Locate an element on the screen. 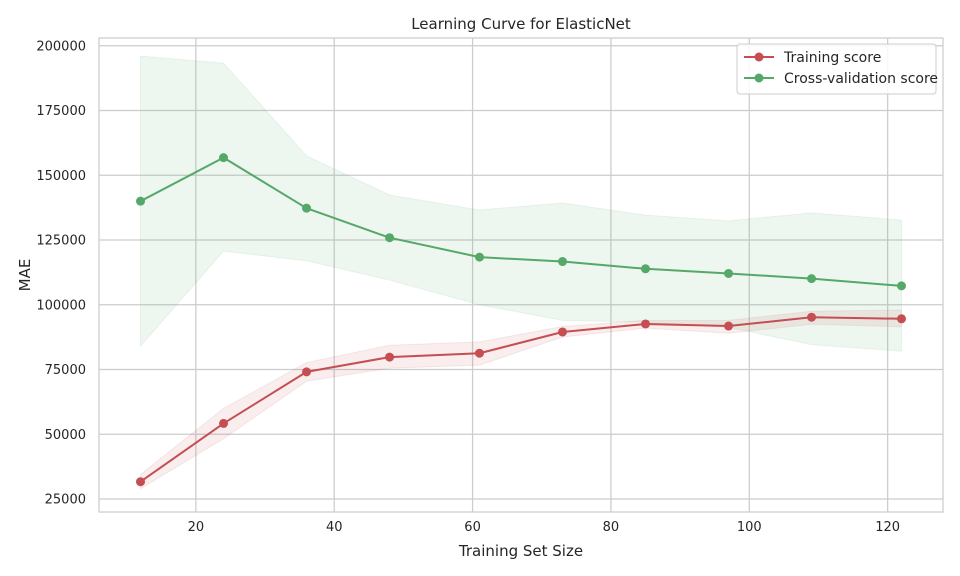 This screenshot has height=576, width=960. legend: Training score Cross-validation score is located at coordinates (837, 69).